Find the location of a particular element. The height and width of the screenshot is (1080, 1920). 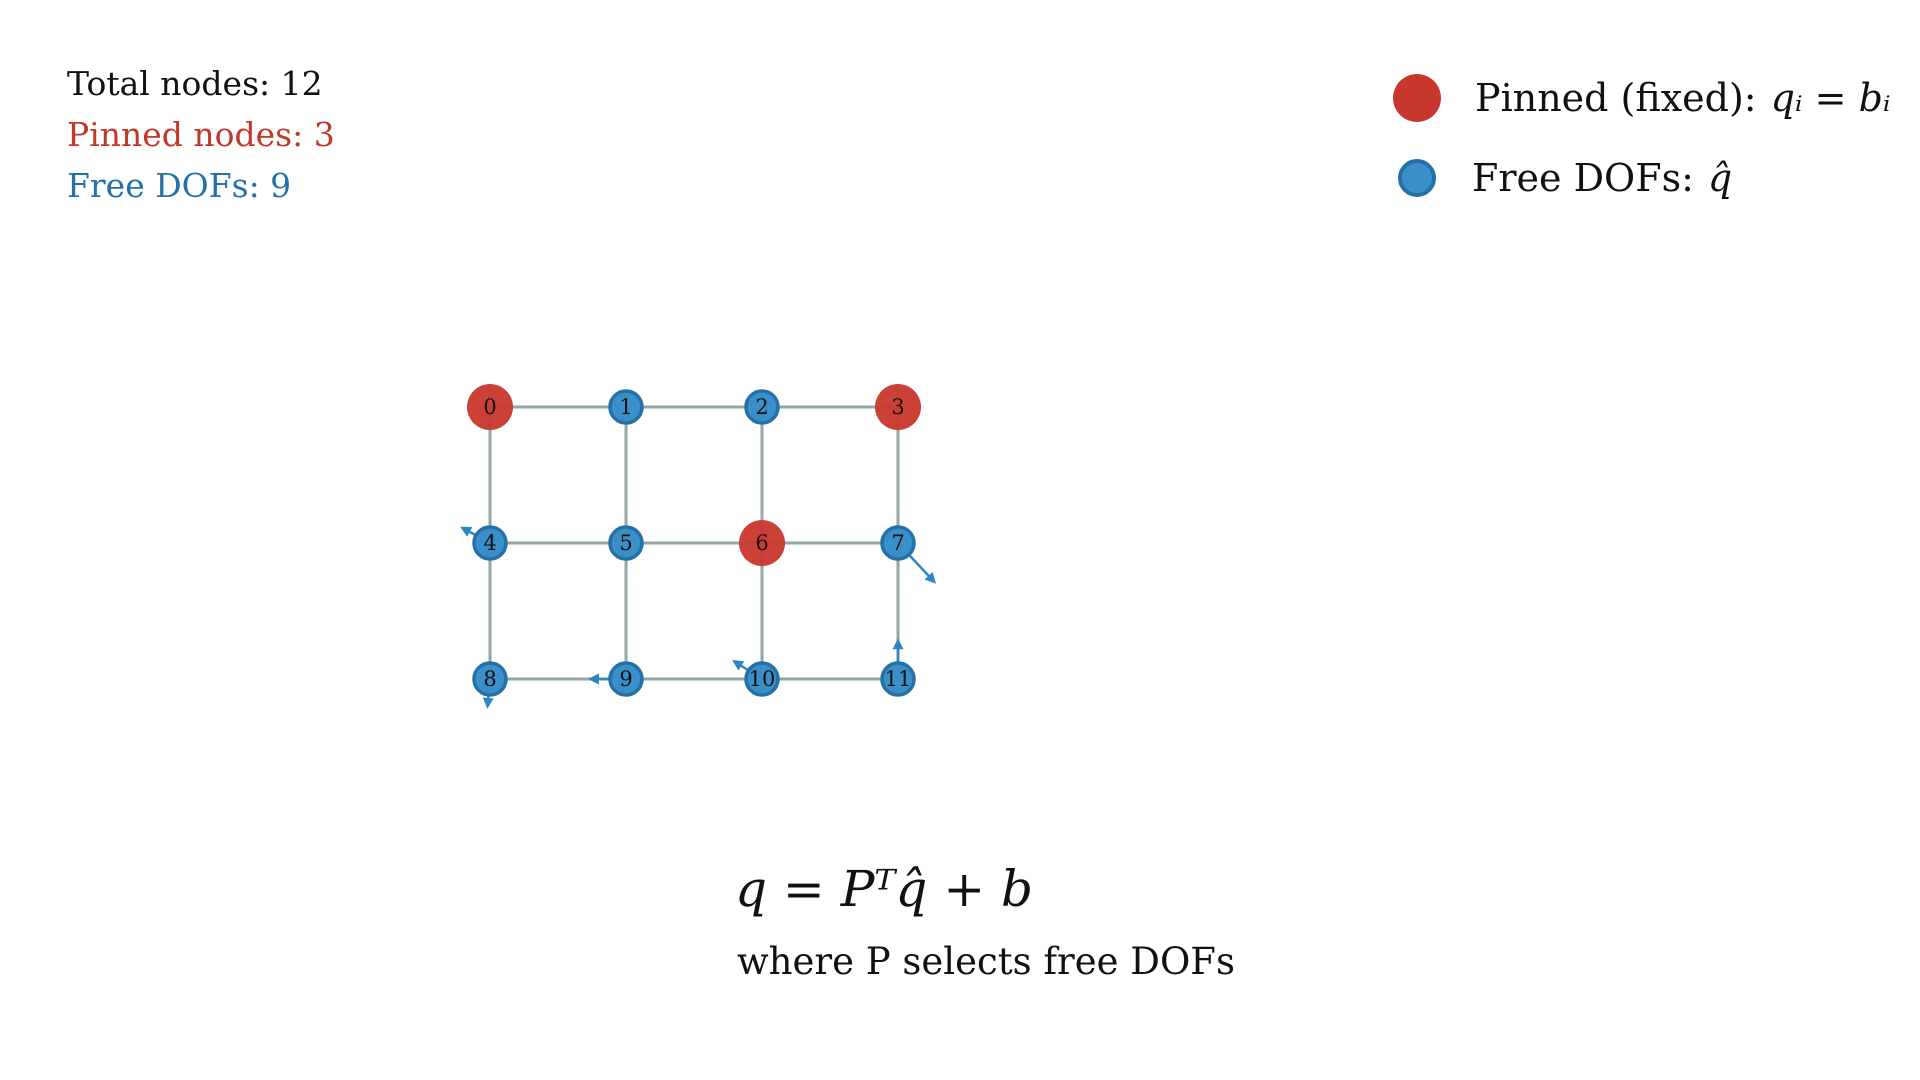

free-node-4: 4 is located at coordinates (490, 543).